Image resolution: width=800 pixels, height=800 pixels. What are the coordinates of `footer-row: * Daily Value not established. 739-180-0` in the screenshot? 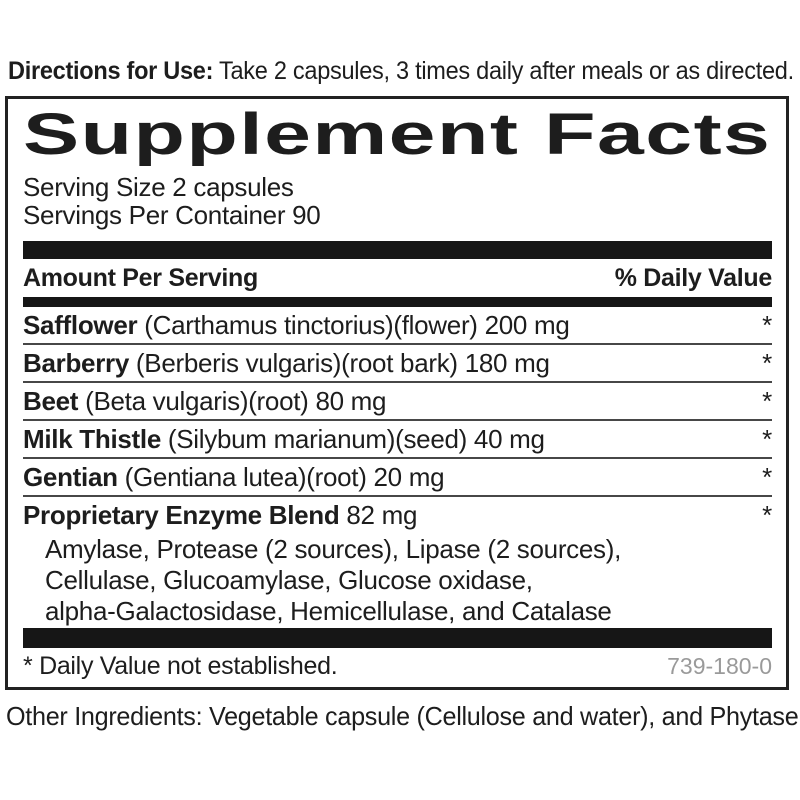 It's located at (397, 667).